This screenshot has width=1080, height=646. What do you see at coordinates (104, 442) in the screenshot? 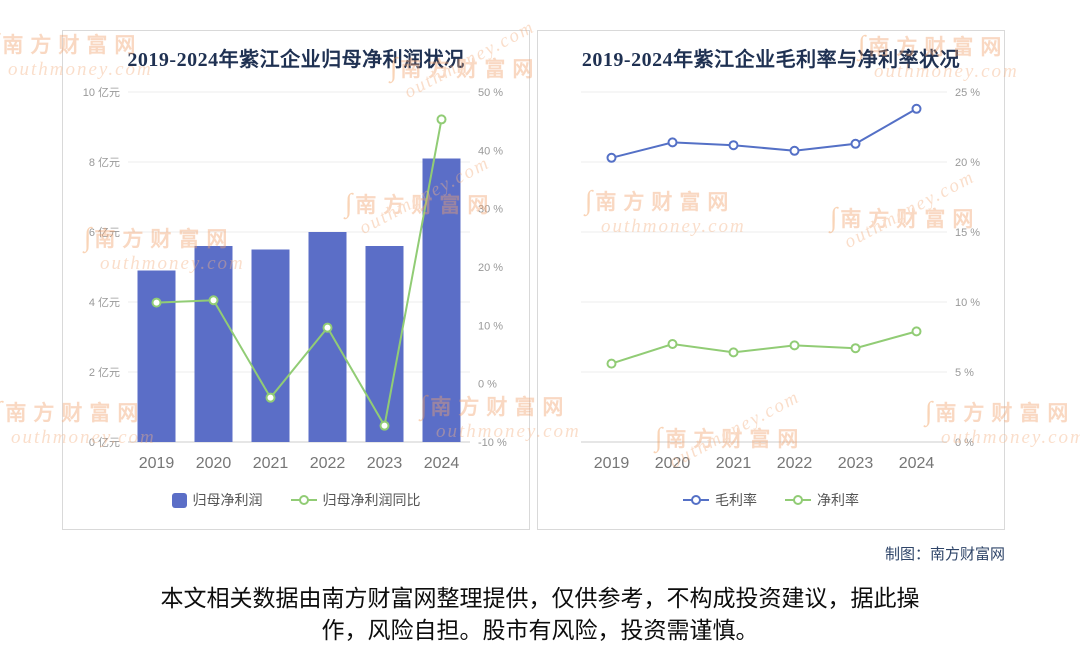
I see `svg-text: 0 亿元` at bounding box center [104, 442].